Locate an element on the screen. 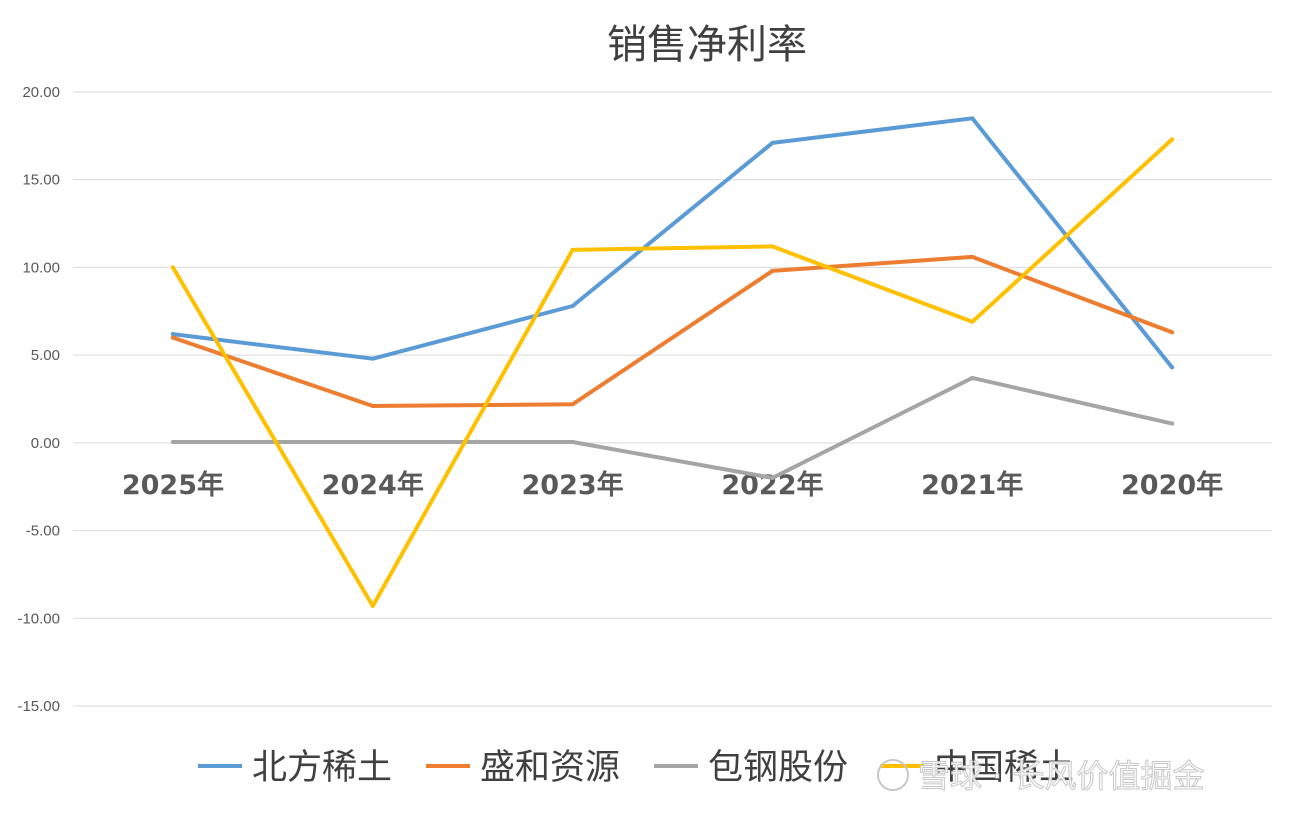 The width and height of the screenshot is (1292, 815). x-axis-tick-labels: 2025年 2024年 2023年 2022年 2021年 2020年 is located at coordinates (672, 485).